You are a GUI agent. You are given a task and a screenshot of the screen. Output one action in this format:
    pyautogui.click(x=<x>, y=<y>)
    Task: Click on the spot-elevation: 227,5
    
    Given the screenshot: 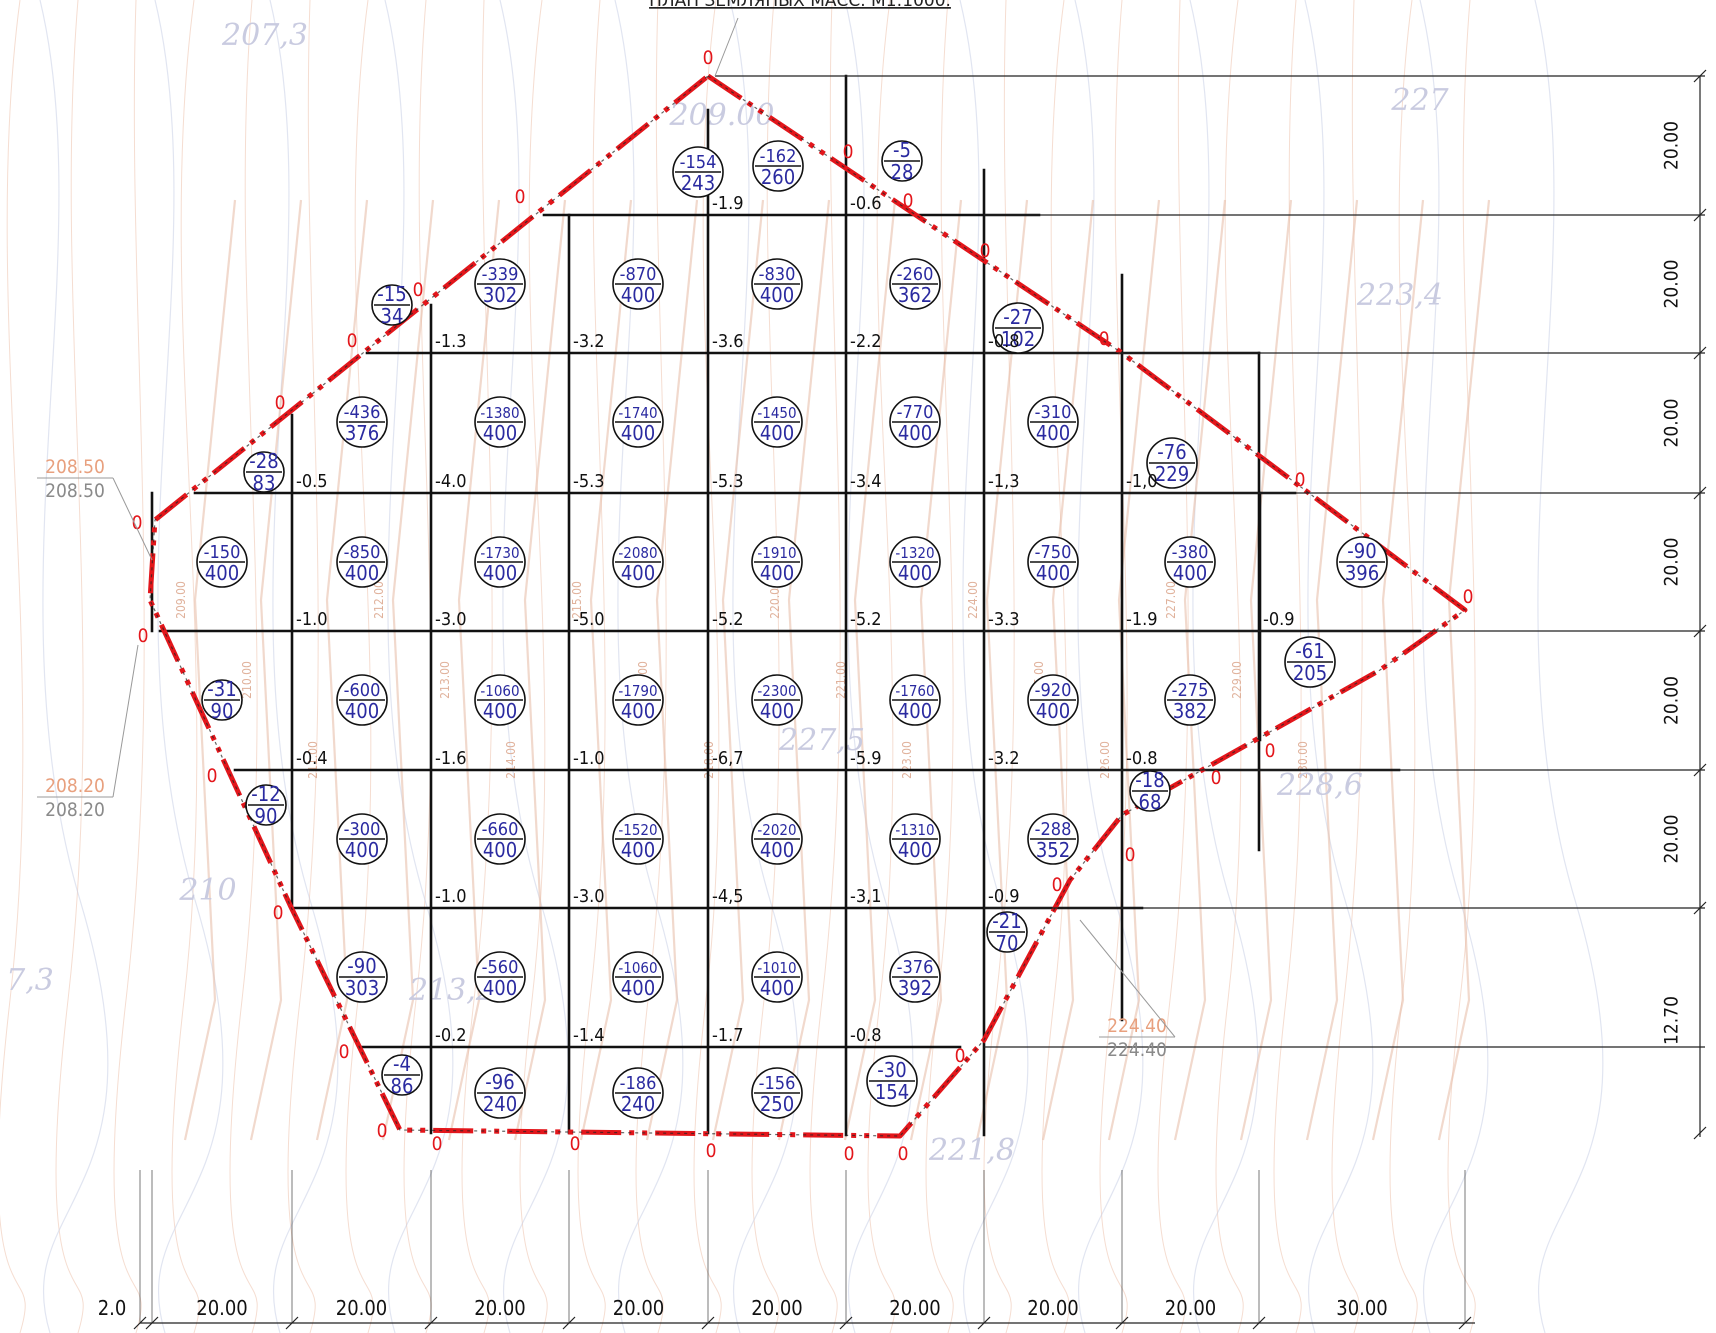 What is the action you would take?
    pyautogui.click(x=821, y=740)
    